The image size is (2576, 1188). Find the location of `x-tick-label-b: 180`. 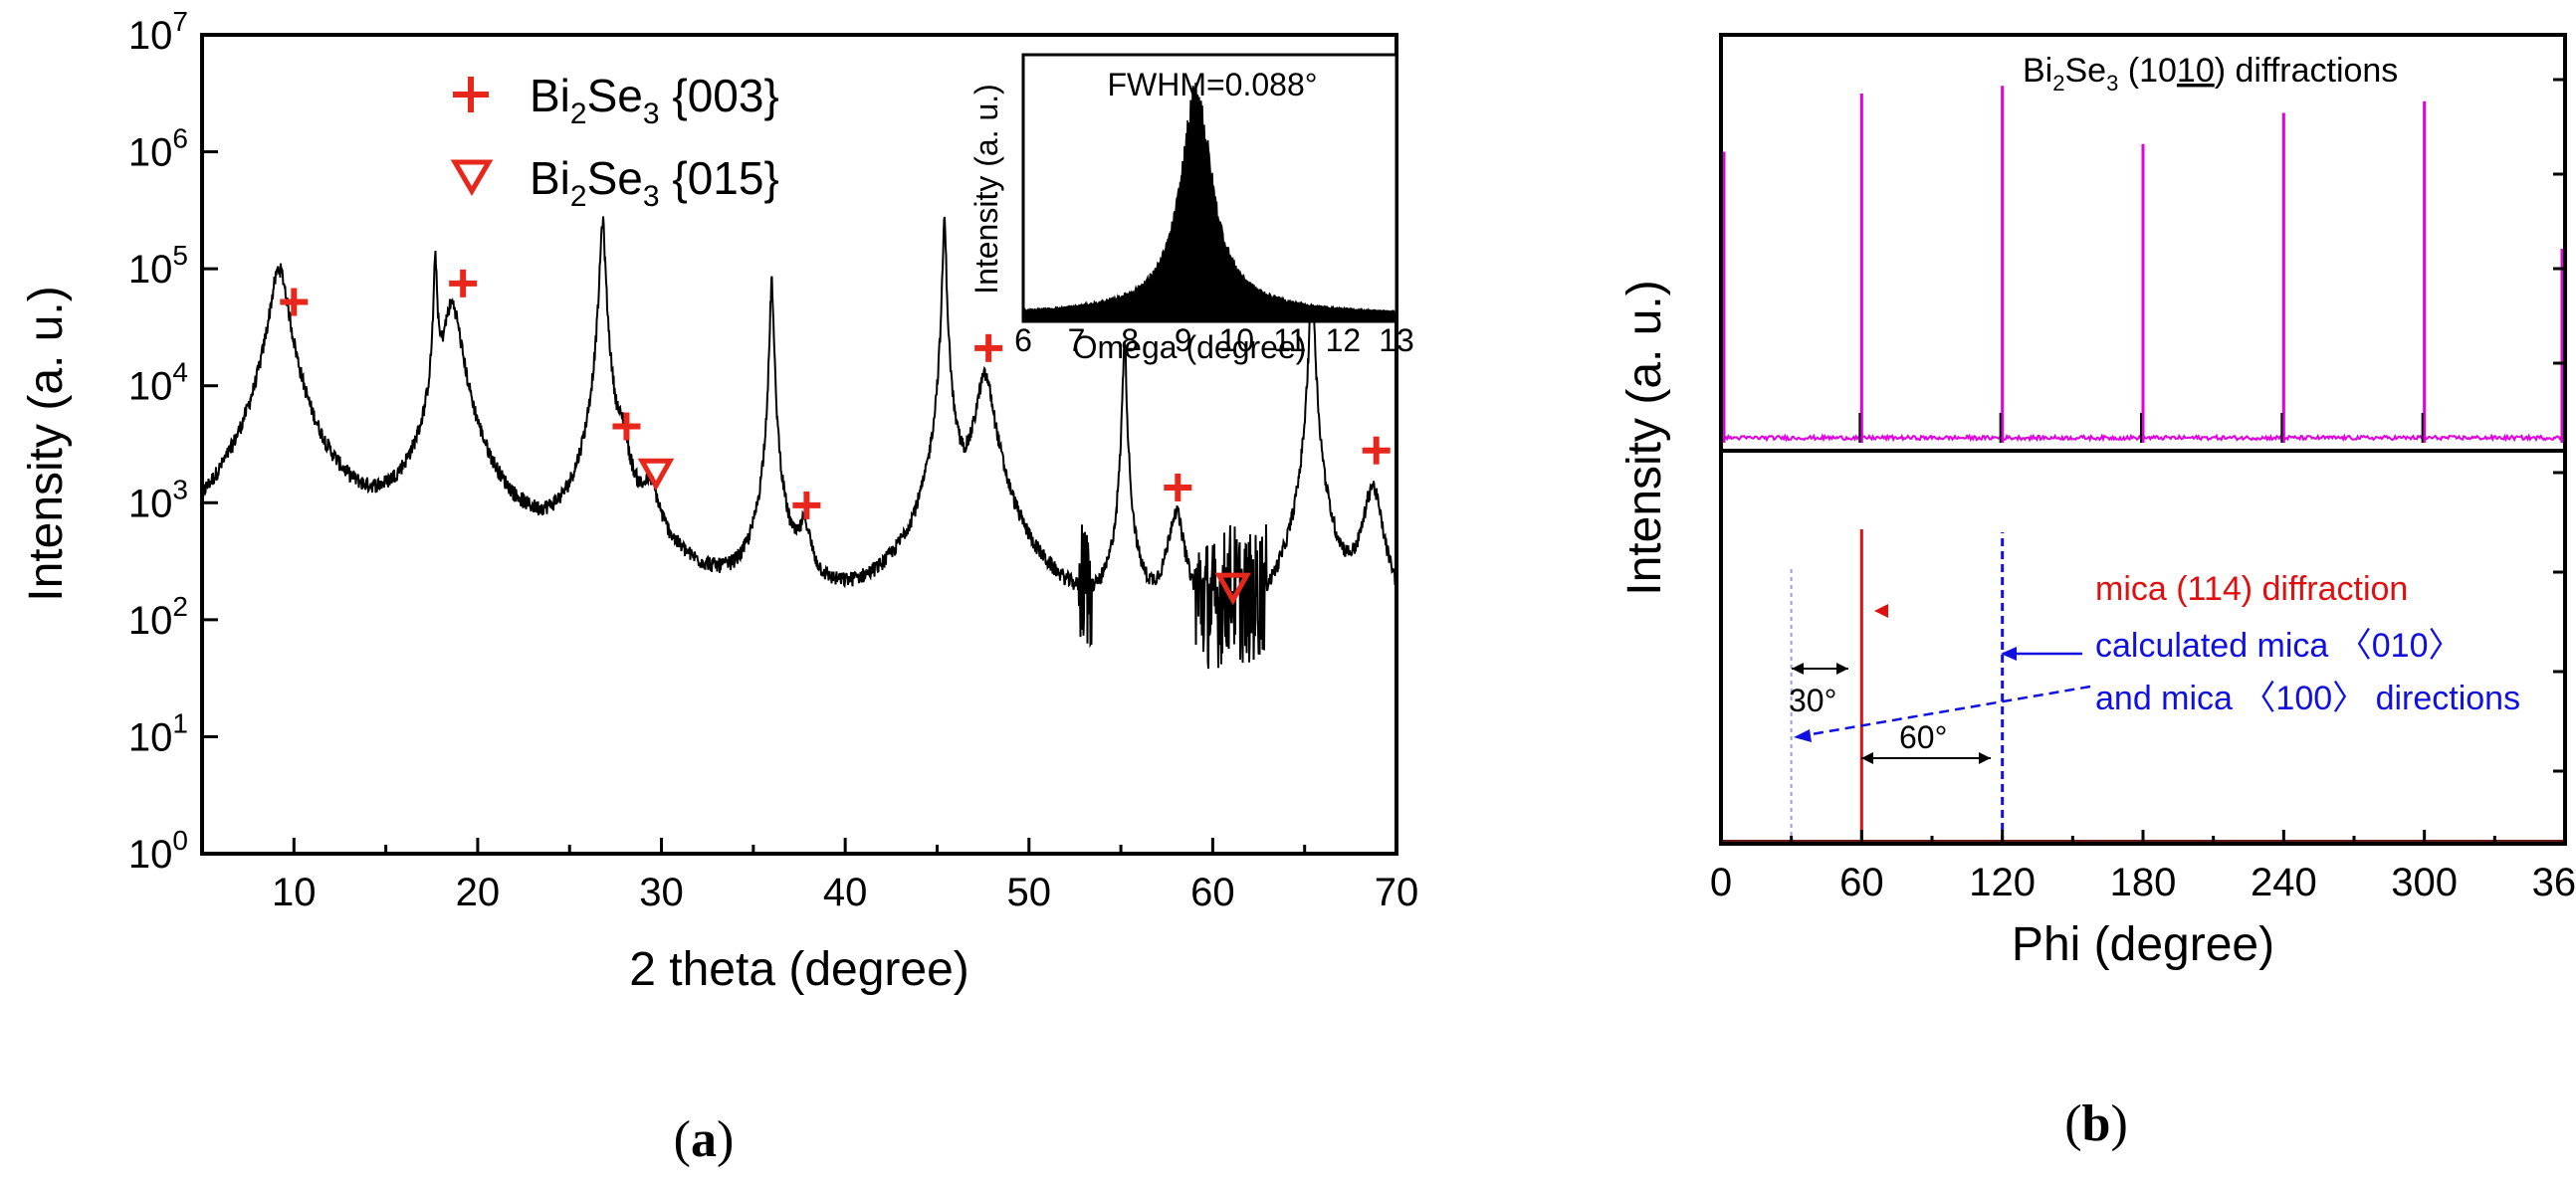

x-tick-label-b: 180 is located at coordinates (2143, 882).